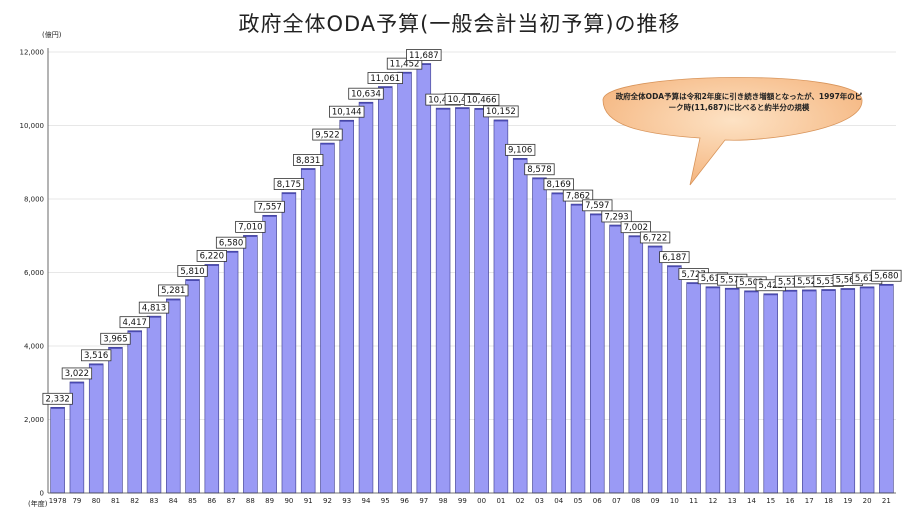 The image size is (919, 517). What do you see at coordinates (115, 340) in the screenshot?
I see `data-label-text: 3,965` at bounding box center [115, 340].